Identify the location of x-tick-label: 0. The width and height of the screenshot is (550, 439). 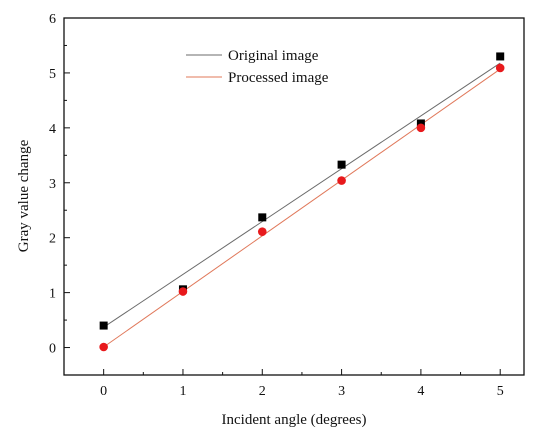
(103, 391).